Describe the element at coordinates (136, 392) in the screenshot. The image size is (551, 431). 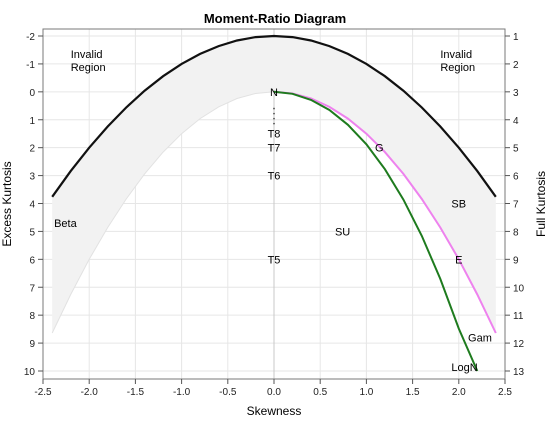
I see `x-tick-label: -1.5` at that location.